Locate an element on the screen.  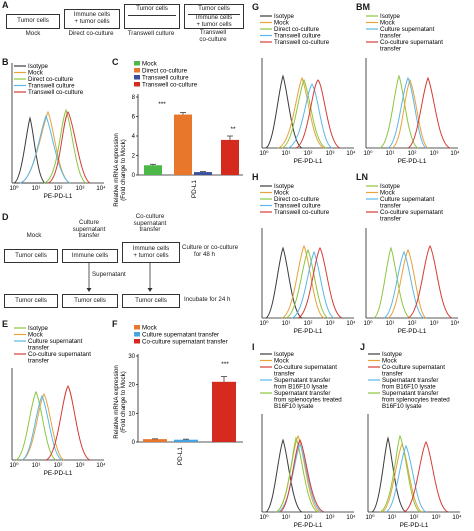
g-curve-mock is located at coordinates (301, 112).